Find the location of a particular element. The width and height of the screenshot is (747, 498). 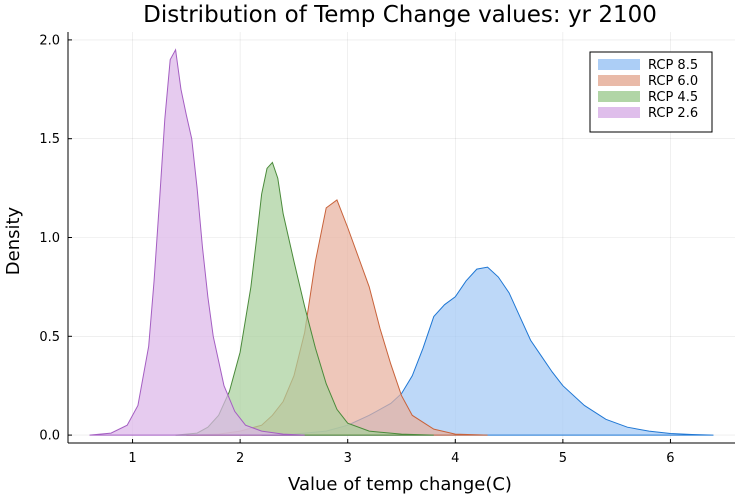

y-tick-label: 1.5 is located at coordinates (49, 139).